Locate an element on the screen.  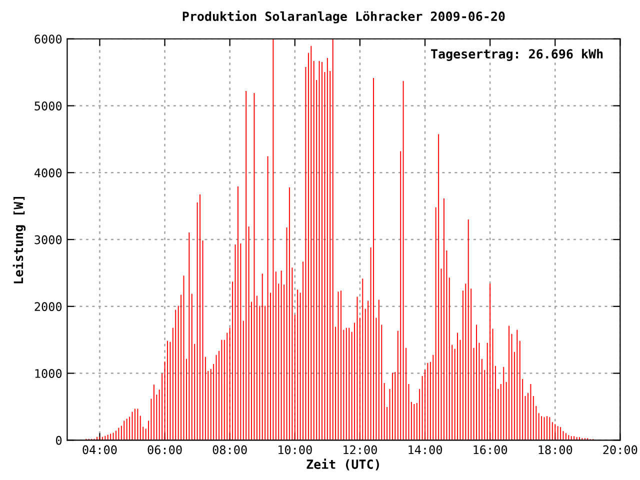
y-tick-label: 3000 is located at coordinates (48, 239).